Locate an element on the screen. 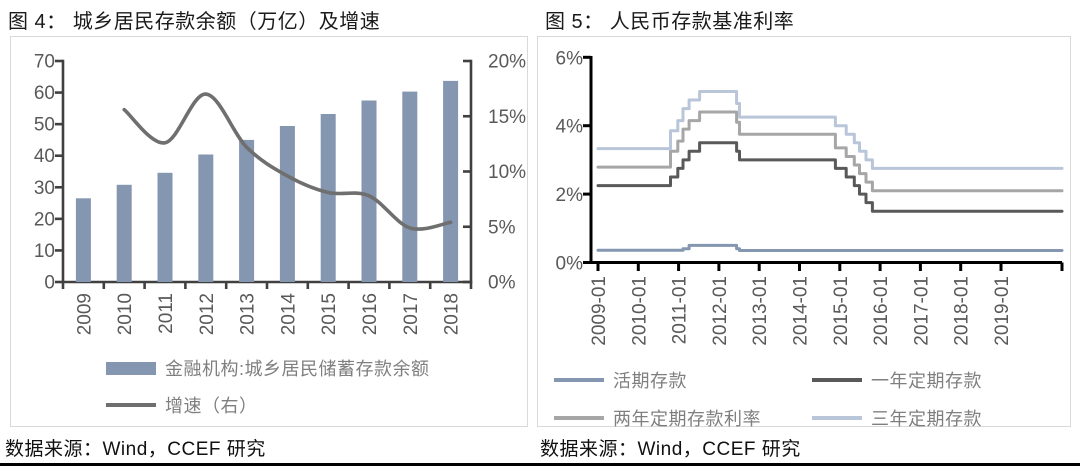  figure4-source: 数据来源：Wind，CCEF 研究 is located at coordinates (135, 449).